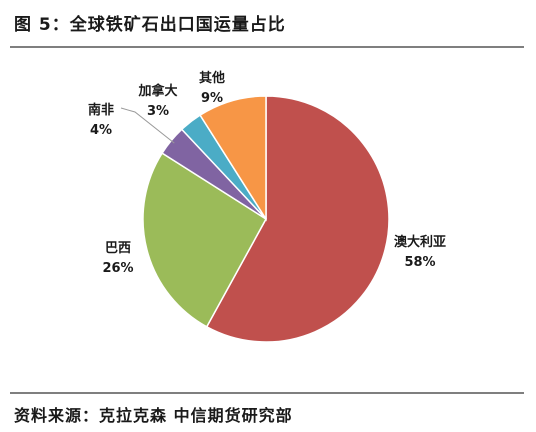  What do you see at coordinates (118, 248) in the screenshot?
I see `slice-name: 巴西` at bounding box center [118, 248].